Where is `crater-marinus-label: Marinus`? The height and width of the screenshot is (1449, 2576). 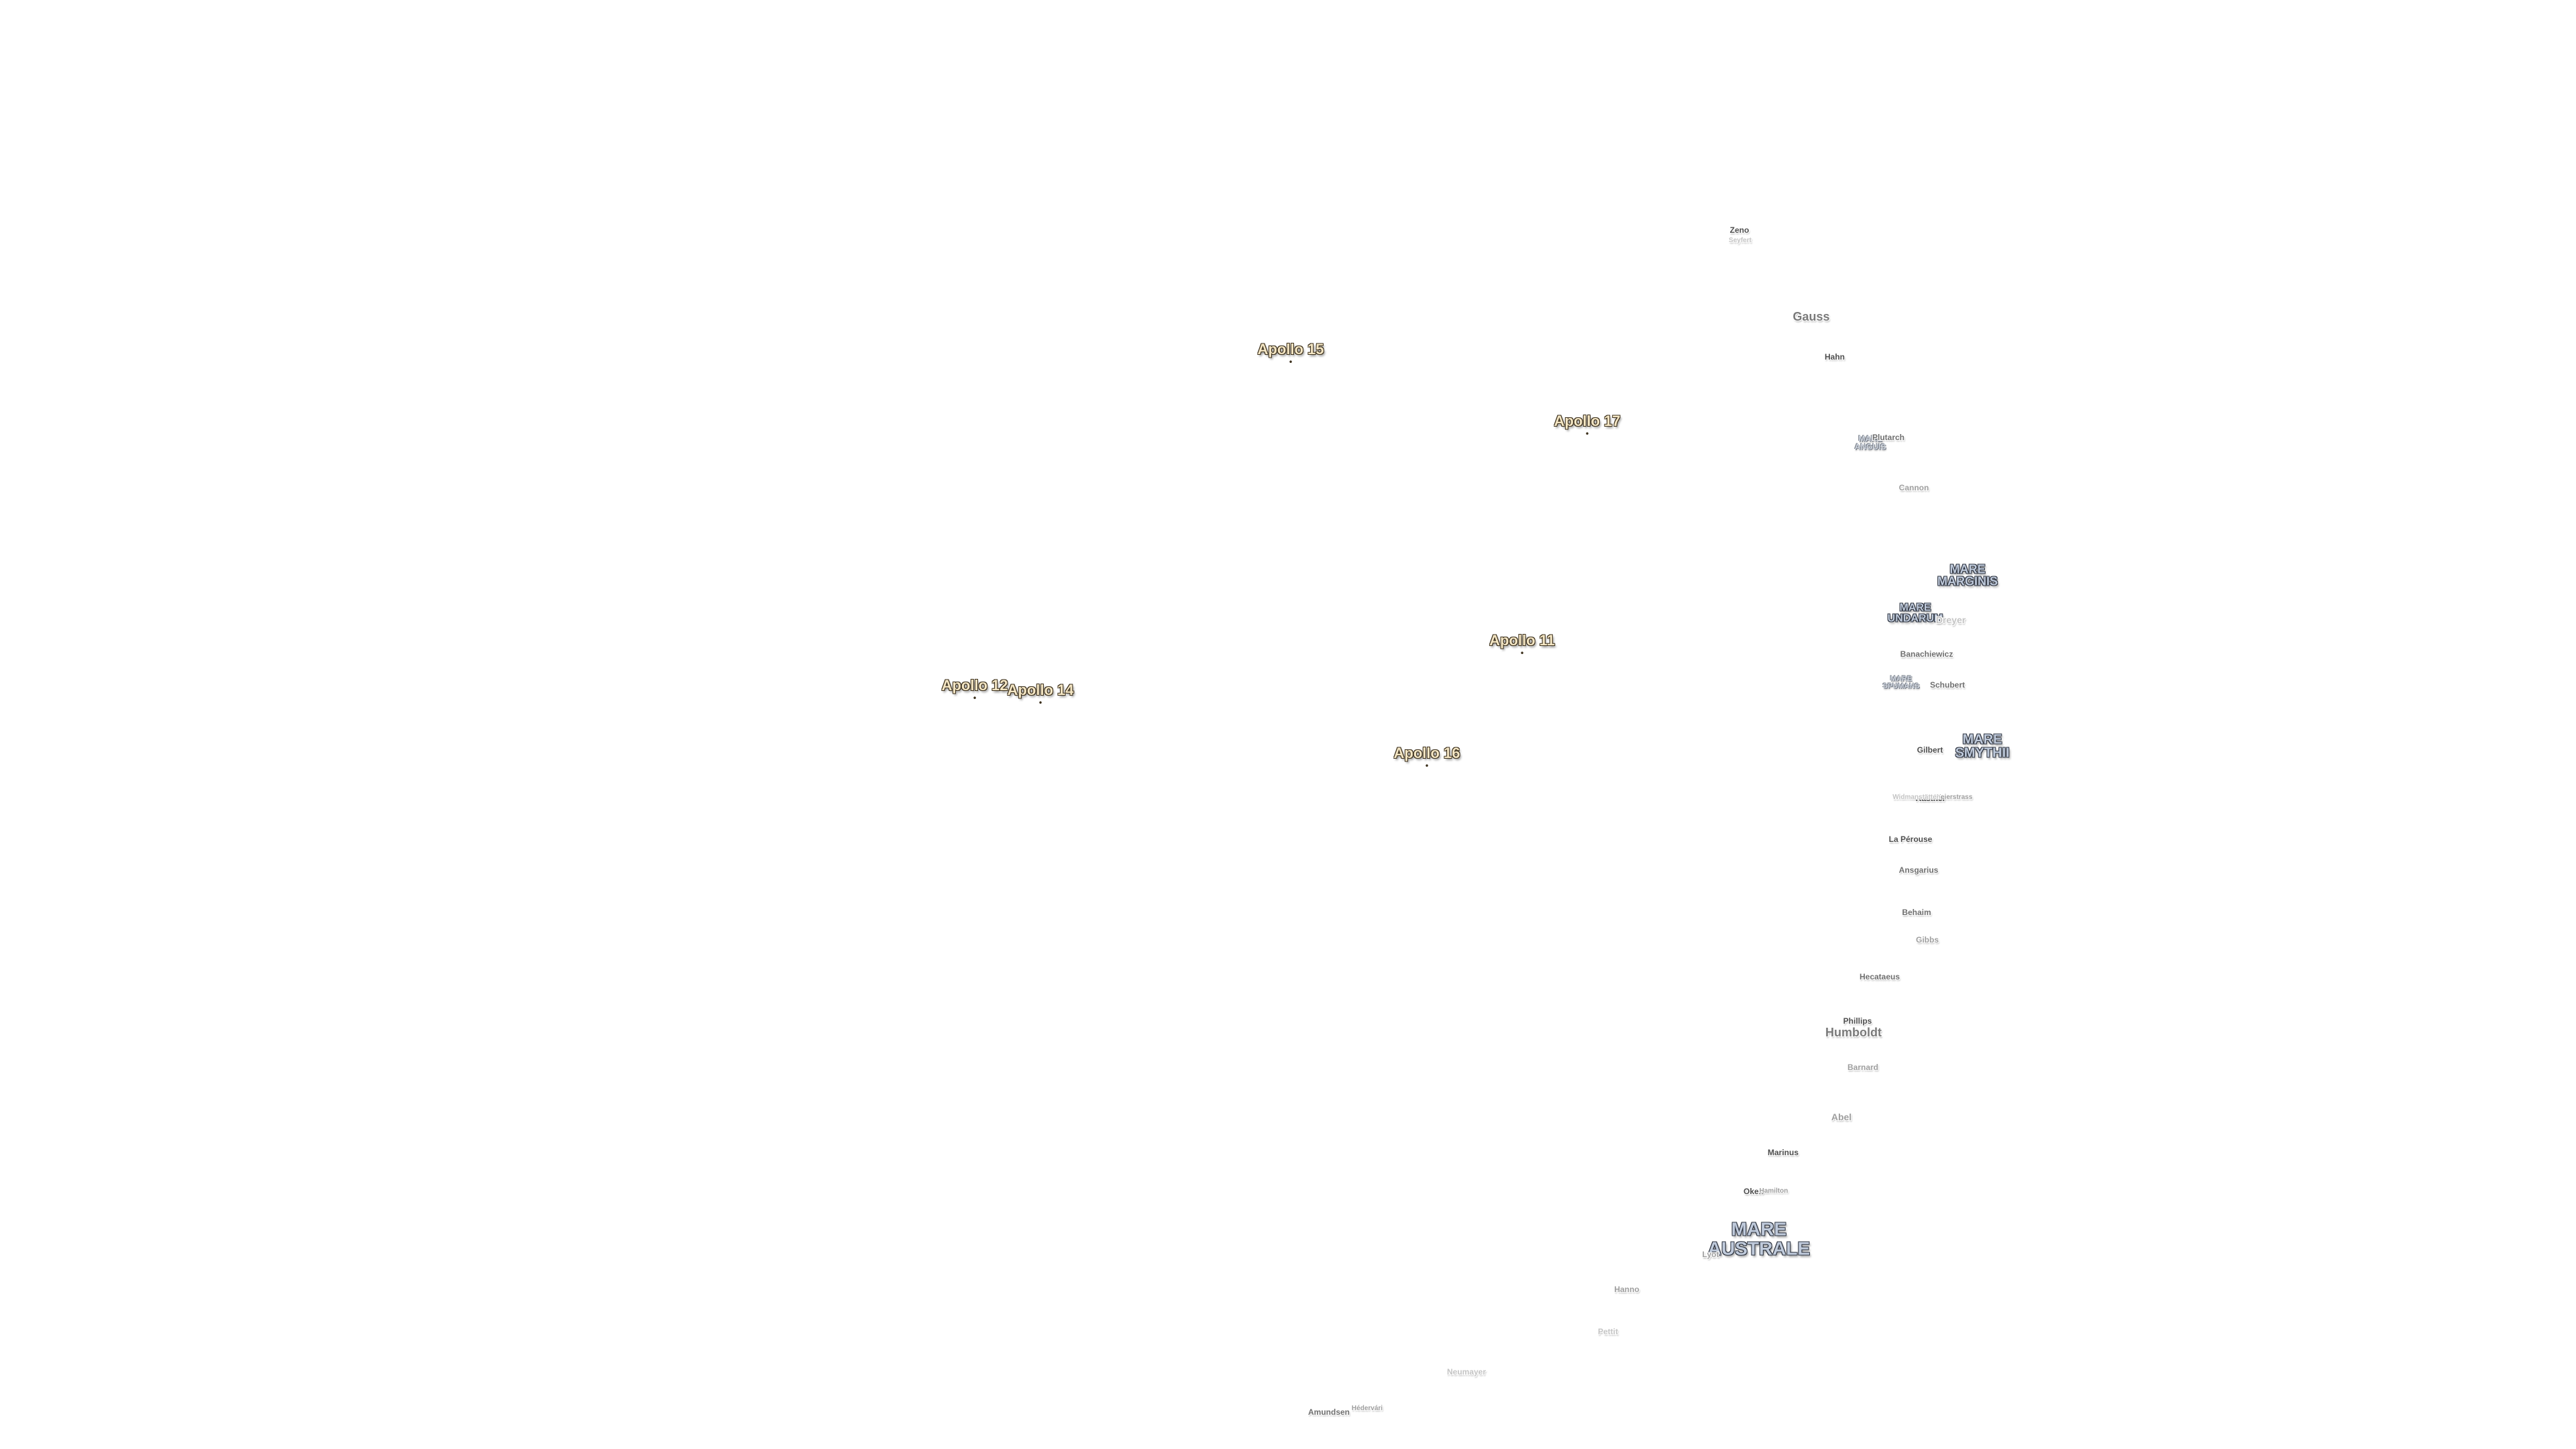
crater-marinus-label: Marinus is located at coordinates (1783, 1152).